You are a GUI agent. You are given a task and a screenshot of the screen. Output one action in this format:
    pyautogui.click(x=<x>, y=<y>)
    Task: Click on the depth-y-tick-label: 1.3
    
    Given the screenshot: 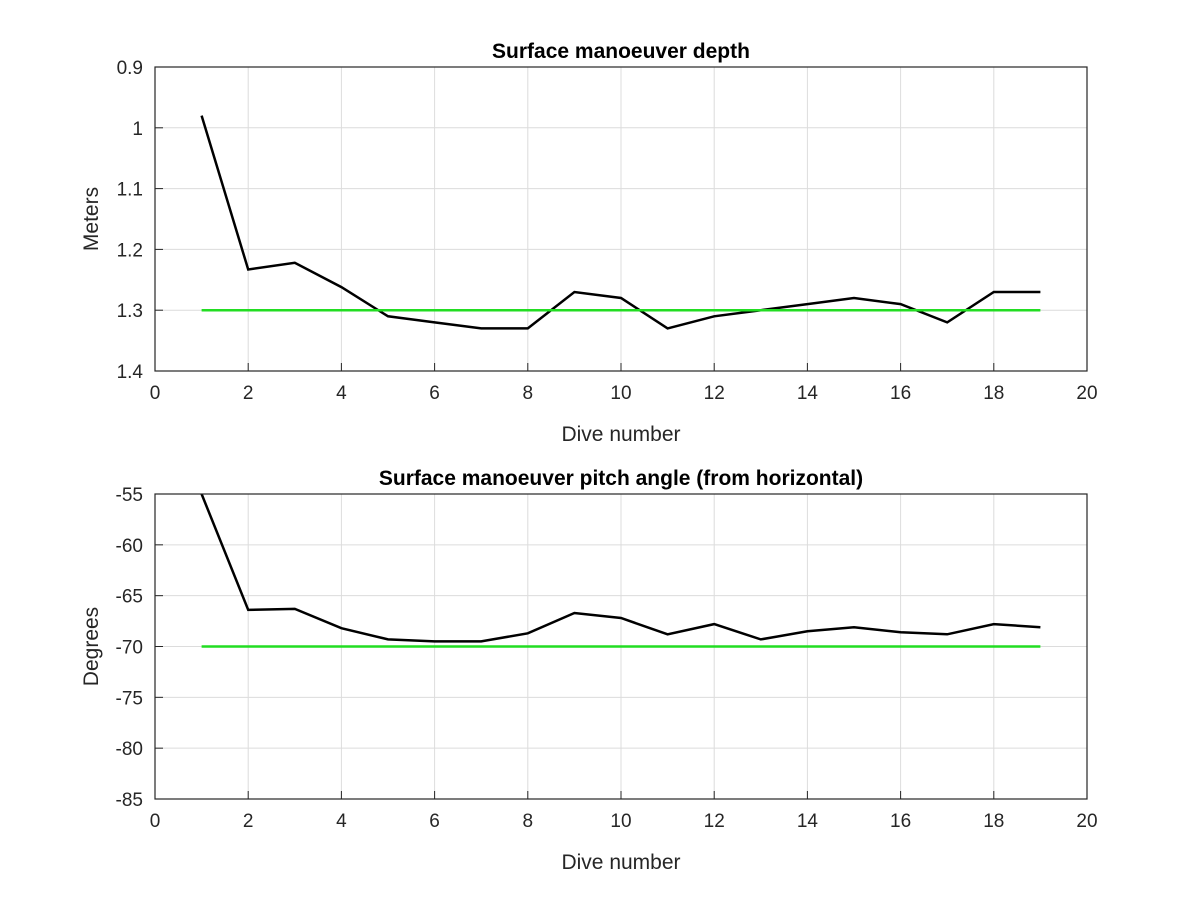 What is the action you would take?
    pyautogui.click(x=130, y=311)
    